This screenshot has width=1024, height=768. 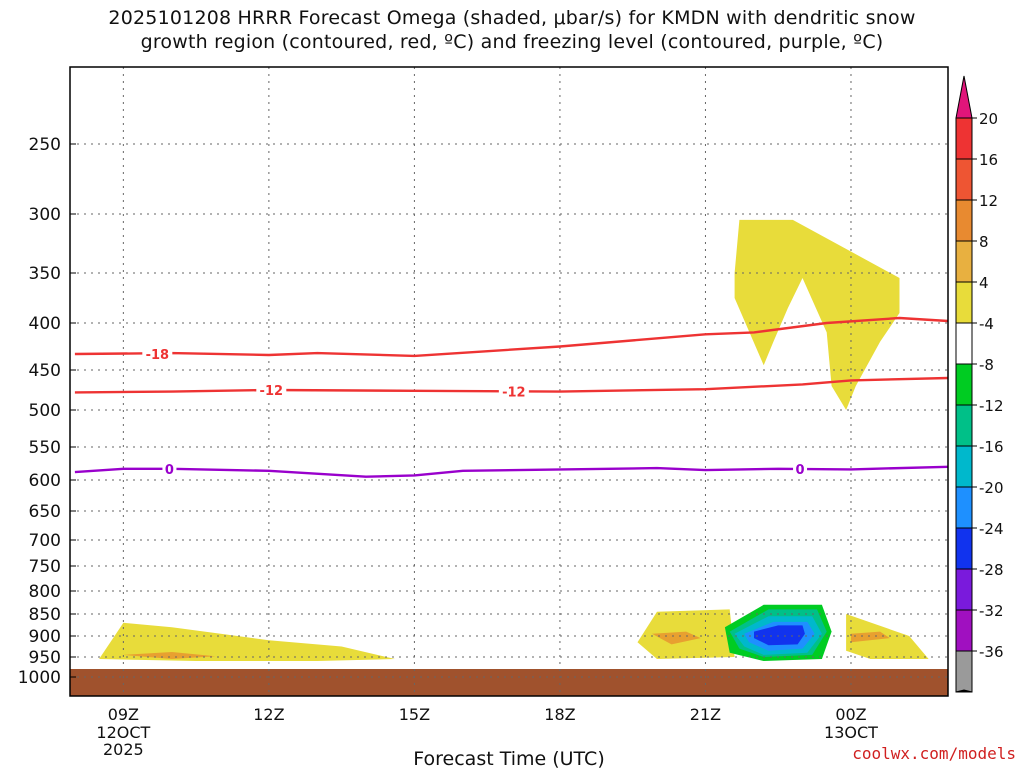 What do you see at coordinates (559, 714) in the screenshot?
I see `x-tick-label: 18Z` at bounding box center [559, 714].